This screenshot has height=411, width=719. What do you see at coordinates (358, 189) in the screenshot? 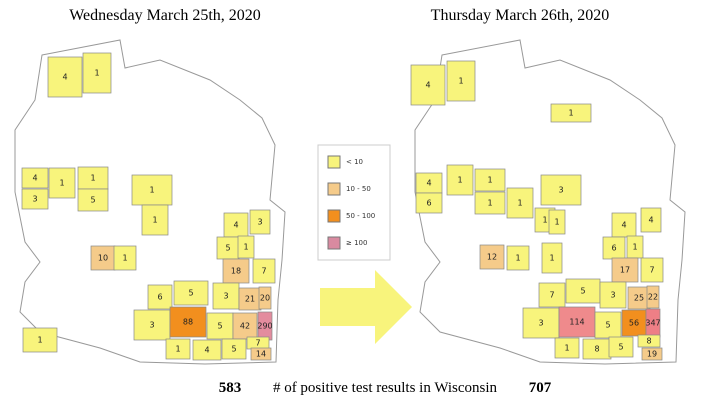
I see `legend-label: 10 - 50` at bounding box center [358, 189].